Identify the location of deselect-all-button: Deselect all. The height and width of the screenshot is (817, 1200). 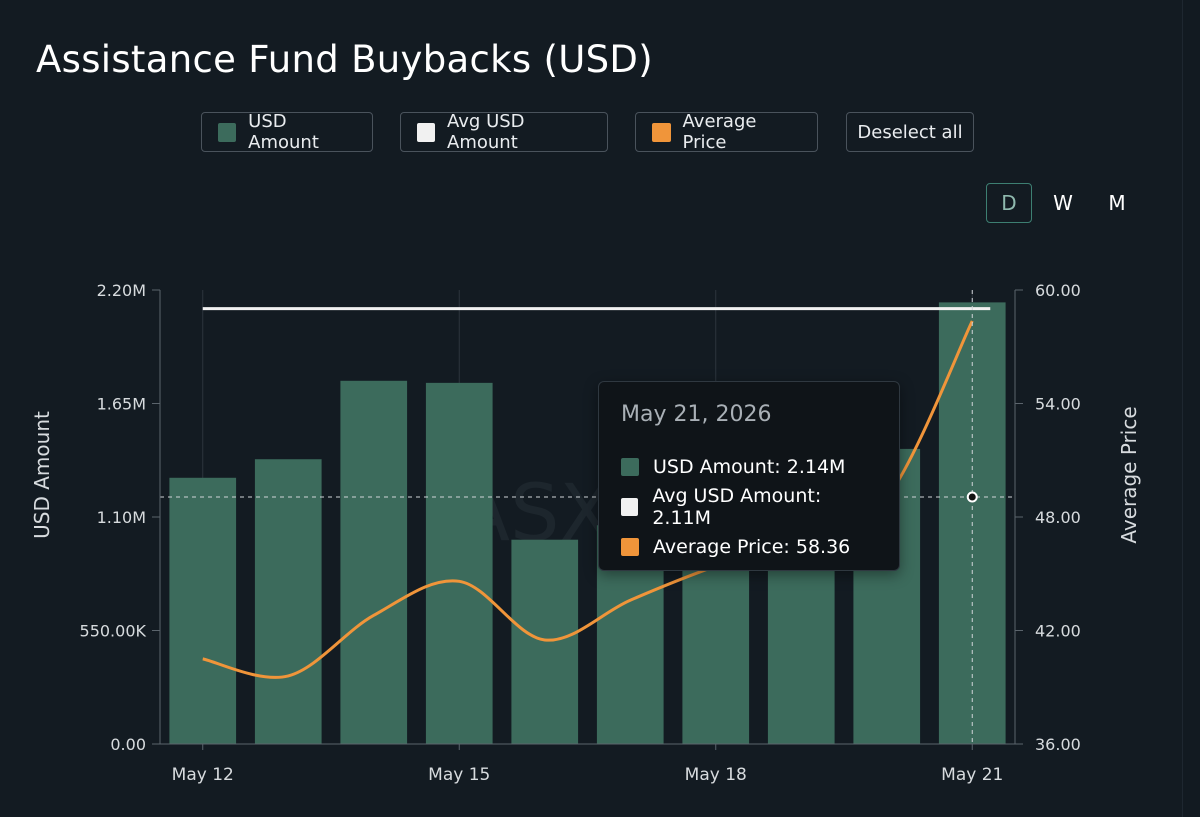
(910, 132).